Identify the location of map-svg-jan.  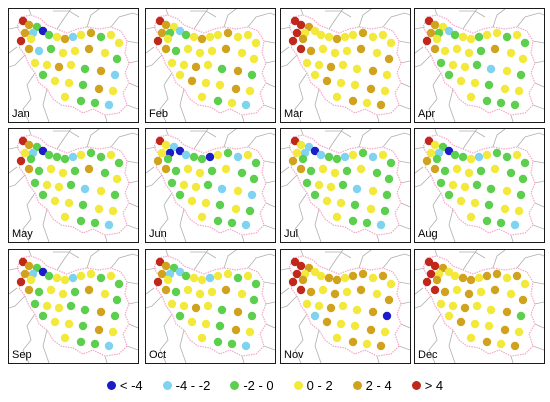
(73, 65).